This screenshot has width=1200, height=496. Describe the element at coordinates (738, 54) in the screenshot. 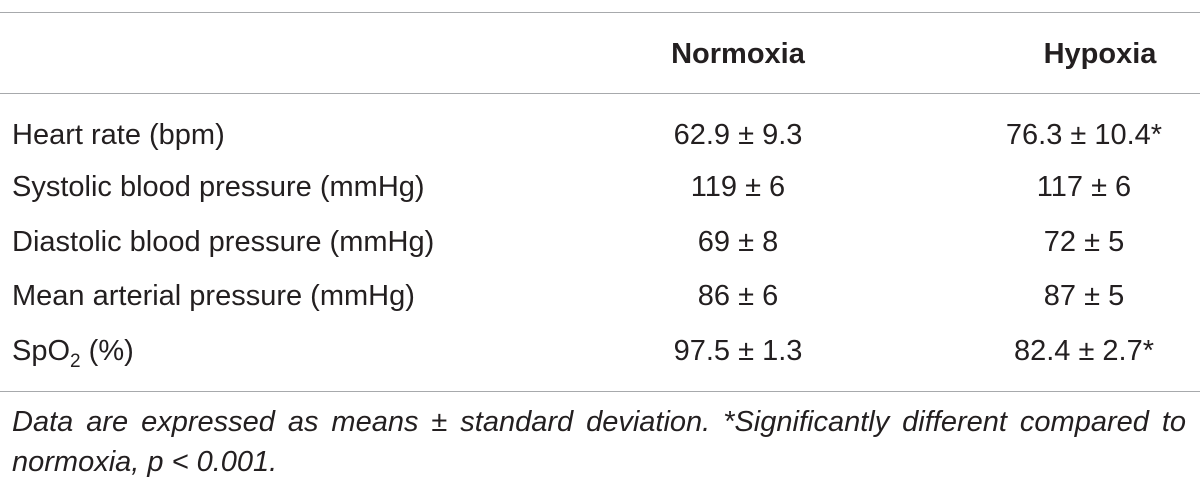

I see `column-header-normoxia: Normoxia` at that location.